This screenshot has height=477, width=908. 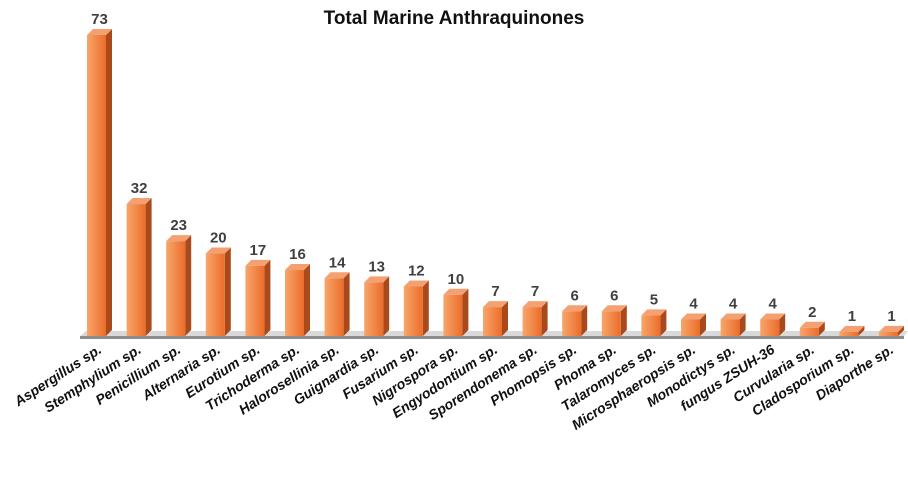 I want to click on bar-value-label: 12, so click(x=416, y=271).